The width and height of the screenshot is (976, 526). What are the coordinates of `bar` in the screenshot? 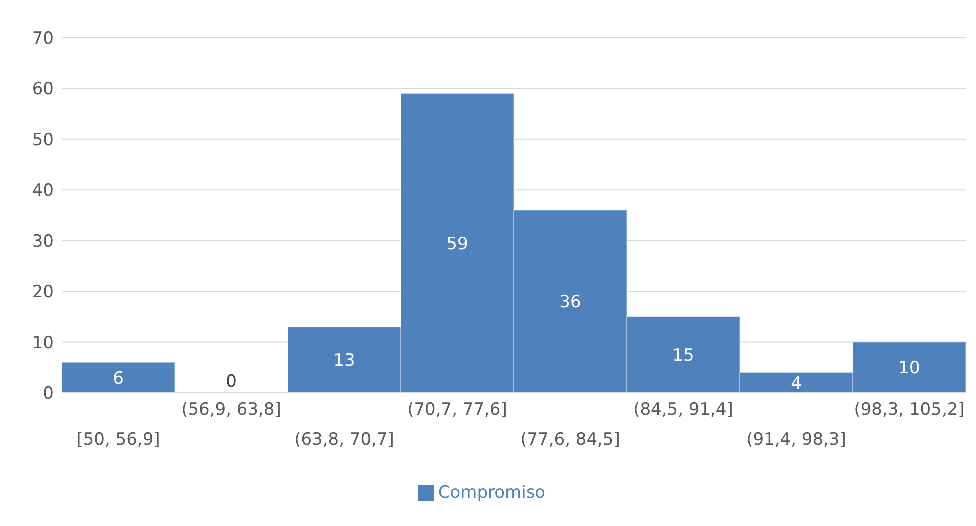 It's located at (119, 377).